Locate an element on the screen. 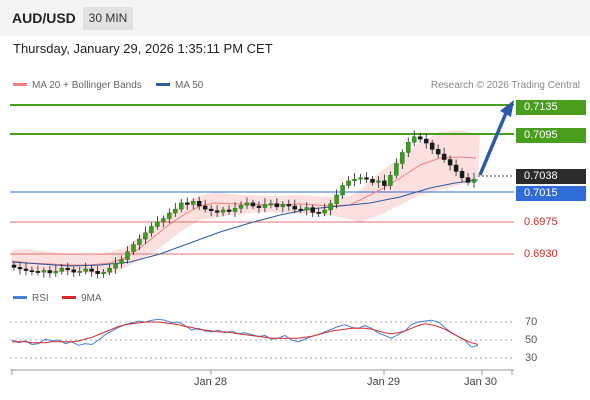 The image size is (590, 400). legend-rsi: RSI is located at coordinates (31, 298).